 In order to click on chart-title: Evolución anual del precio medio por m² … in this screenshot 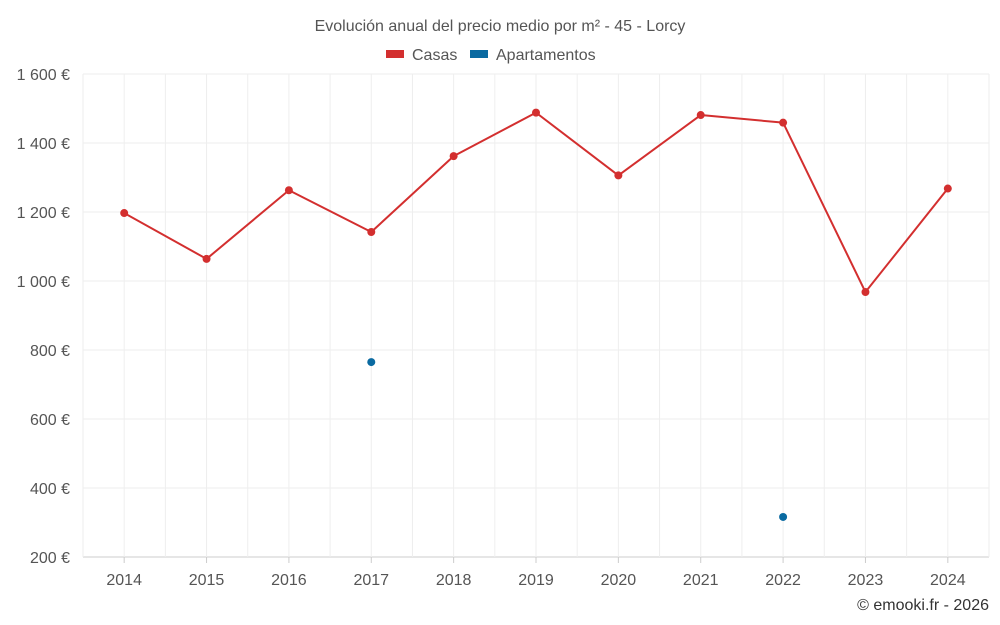, I will do `click(500, 26)`.